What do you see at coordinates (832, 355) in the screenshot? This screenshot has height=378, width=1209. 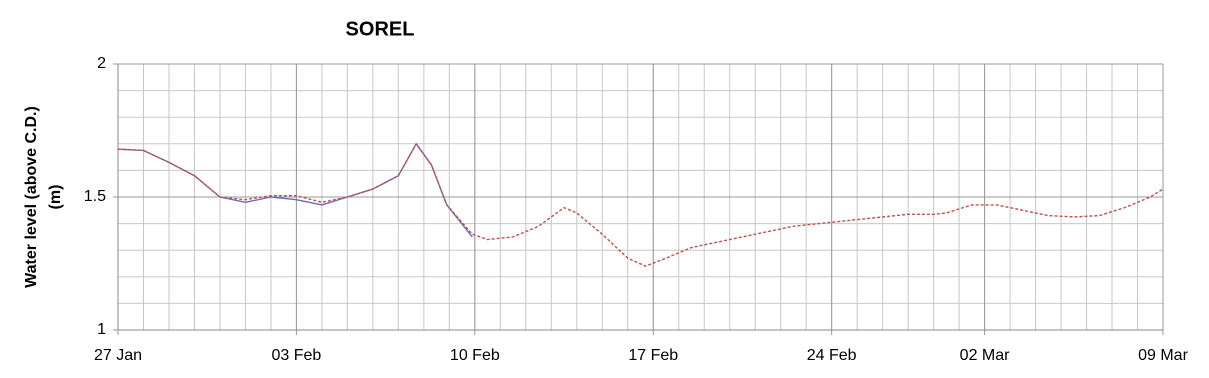 I see `x-tick-label: 24 Feb` at bounding box center [832, 355].